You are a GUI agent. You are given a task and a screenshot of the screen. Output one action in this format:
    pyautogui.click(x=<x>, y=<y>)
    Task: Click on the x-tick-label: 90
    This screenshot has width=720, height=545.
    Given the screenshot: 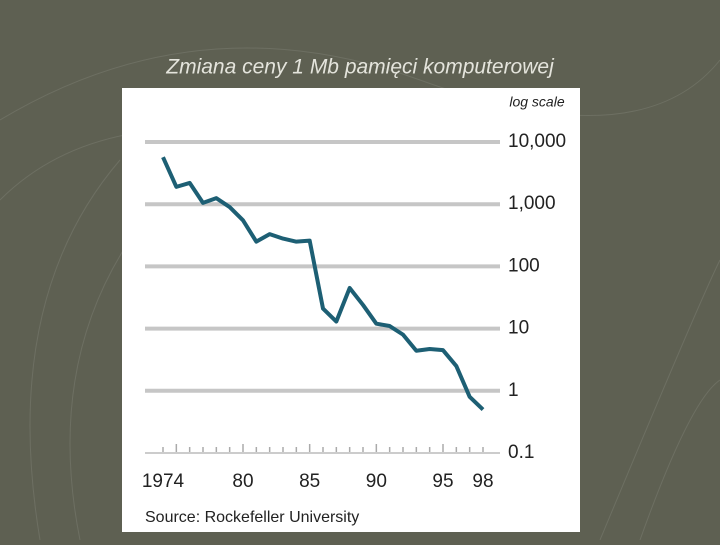 What is the action you would take?
    pyautogui.click(x=376, y=481)
    